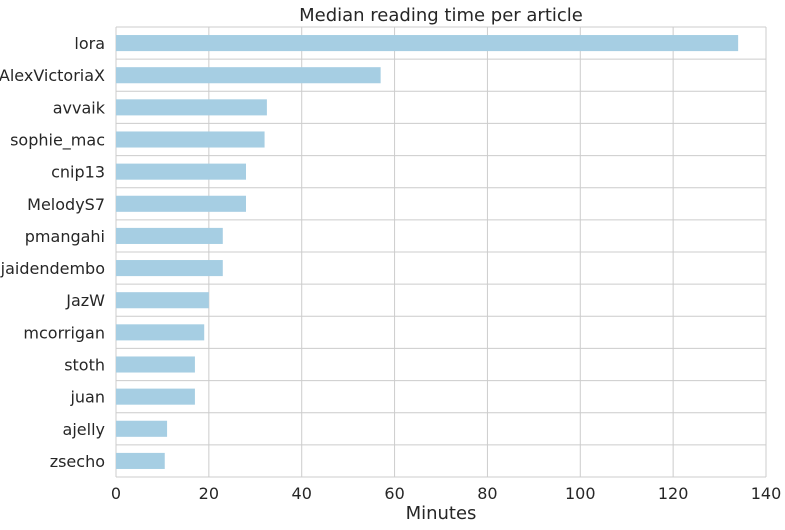 The height and width of the screenshot is (530, 785). What do you see at coordinates (248, 75) in the screenshot?
I see `bar-AlexVictoriaX` at bounding box center [248, 75].